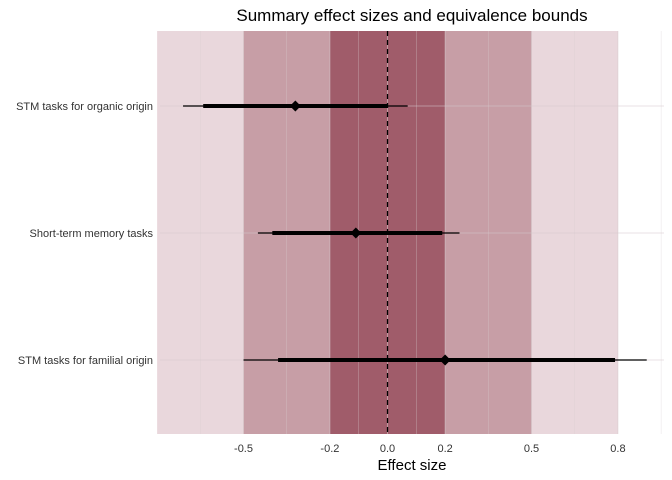  What do you see at coordinates (531, 449) in the screenshot?
I see `x-tick-label-4: 0.5` at bounding box center [531, 449].